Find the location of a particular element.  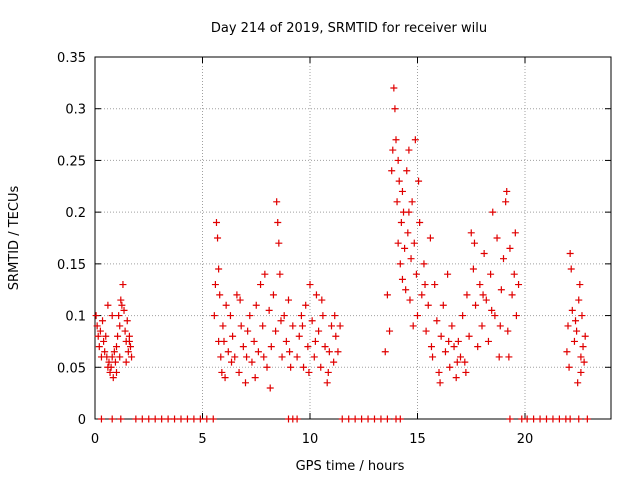

y-tick-label: 0.05 is located at coordinates (71, 368).